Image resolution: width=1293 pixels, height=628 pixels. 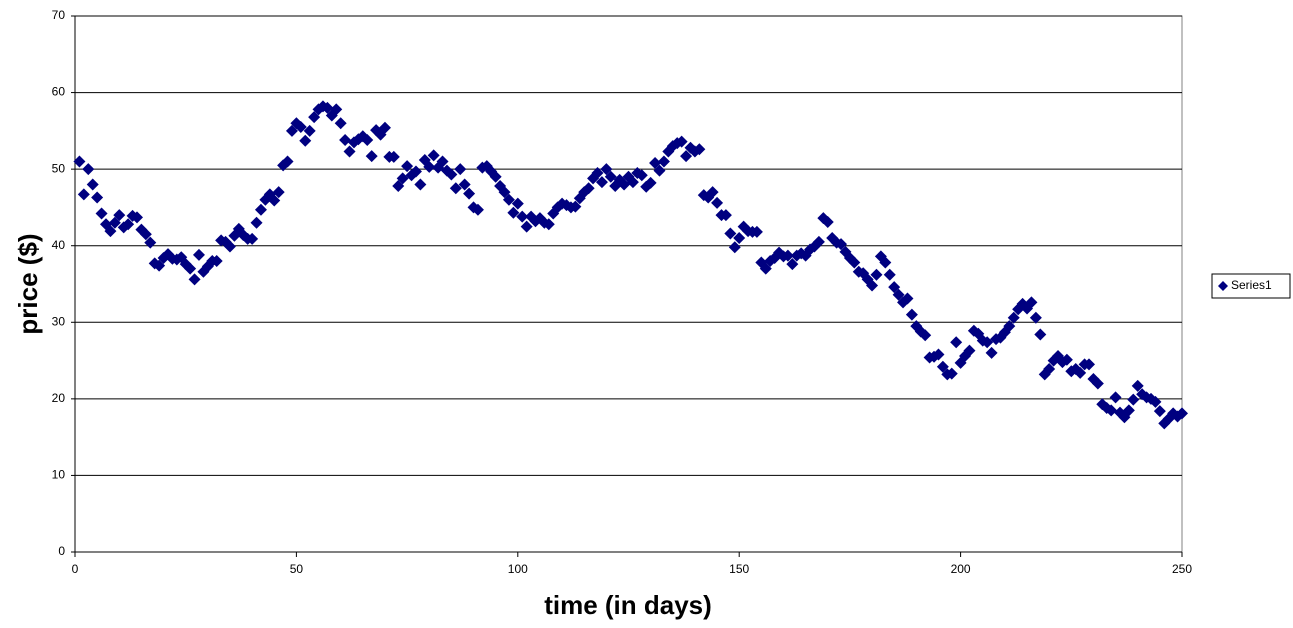 What do you see at coordinates (1223, 286) in the screenshot?
I see `legend-marker` at bounding box center [1223, 286].